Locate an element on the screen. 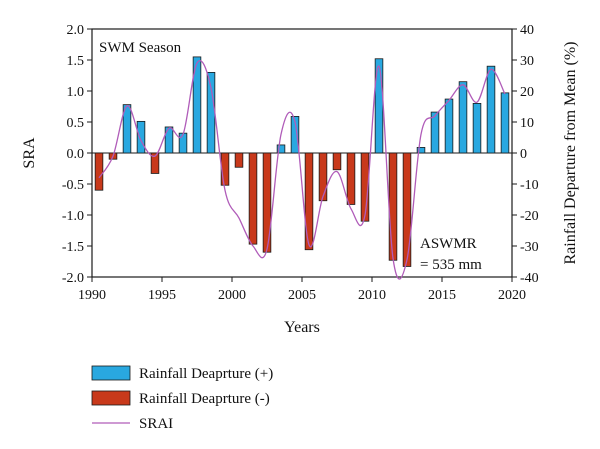  y-left-tick-label--1.0: -1.0 is located at coordinates (73, 216).